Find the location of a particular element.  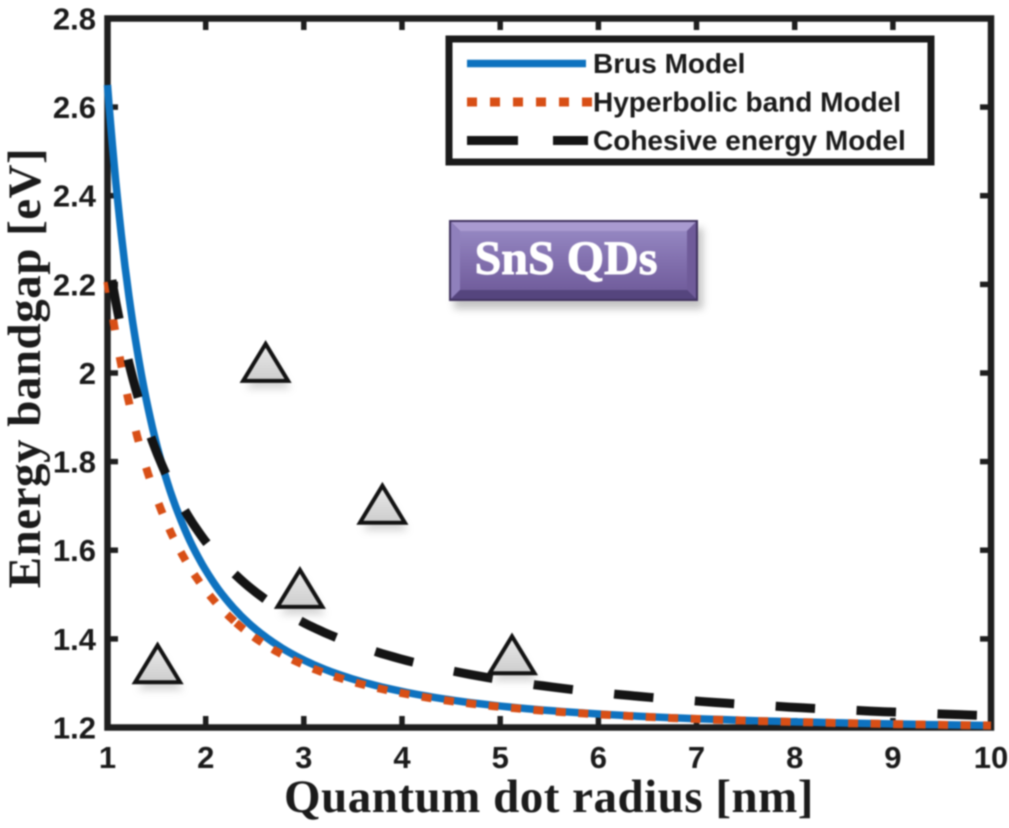

svg-text: 10 is located at coordinates (991, 757).